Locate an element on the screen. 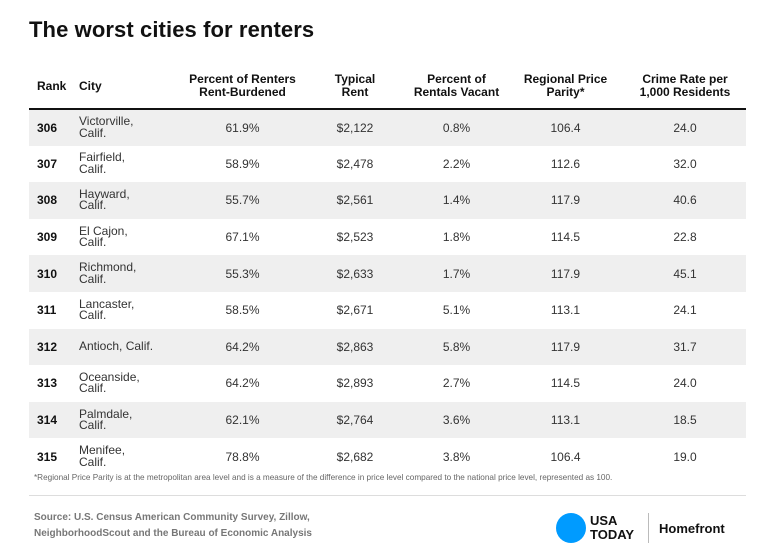 The height and width of the screenshot is (557, 771). rank-cell: 306 is located at coordinates (47, 127).